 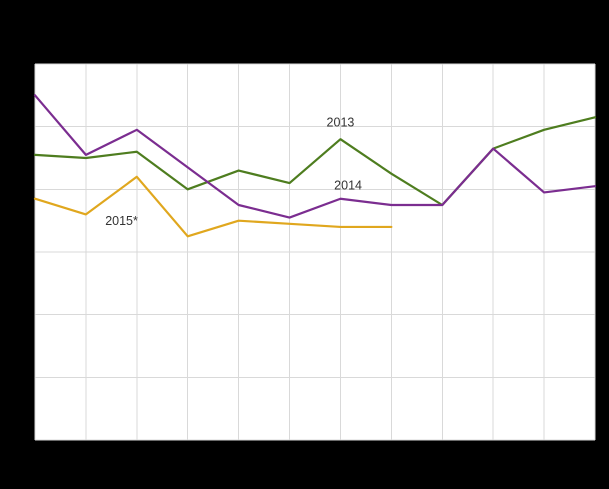 I want to click on annotation-2014-label: 2014, so click(x=348, y=185).